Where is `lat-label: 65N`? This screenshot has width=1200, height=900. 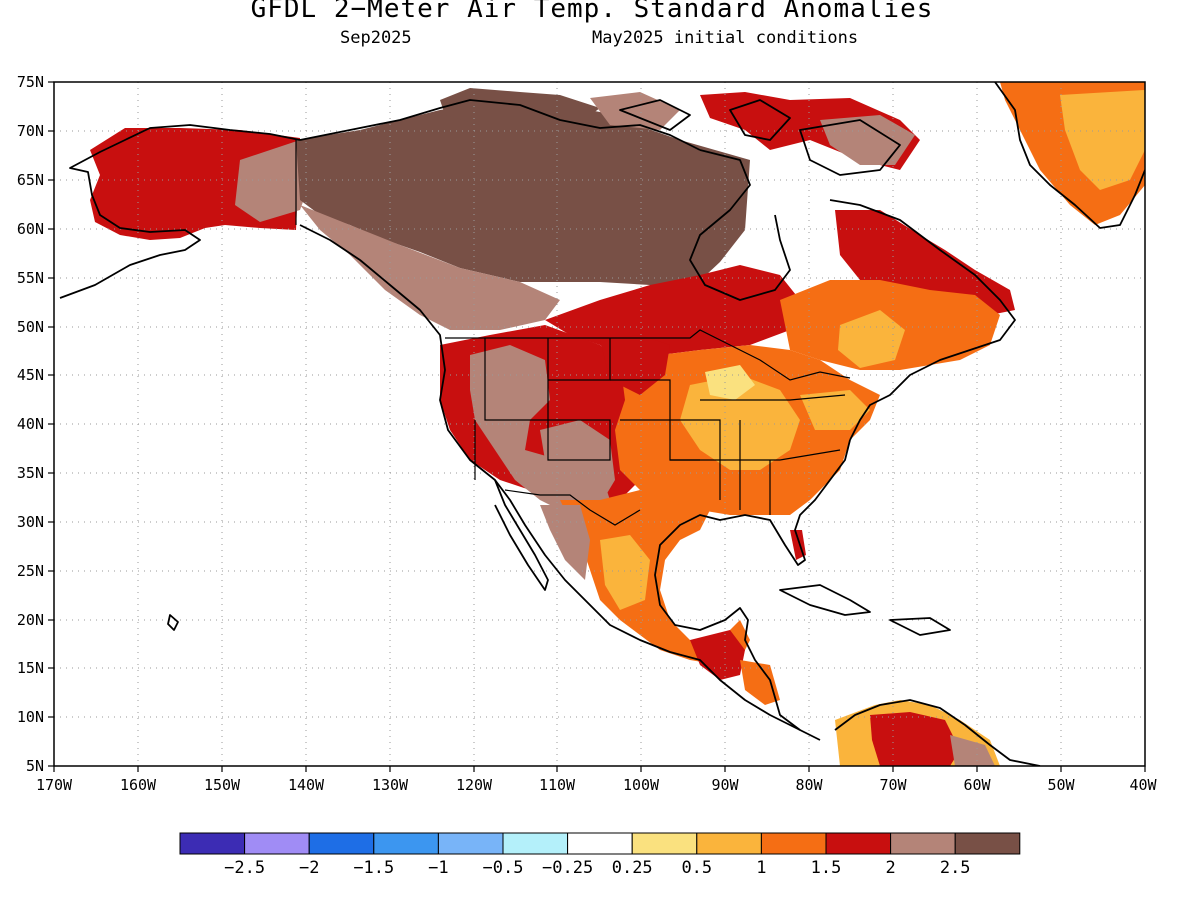 lat-label: 65N is located at coordinates (30, 180).